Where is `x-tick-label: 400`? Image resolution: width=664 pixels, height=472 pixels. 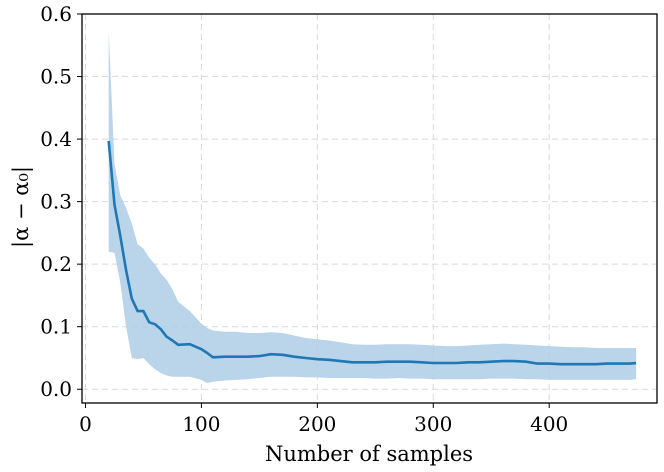 x-tick-label: 400 is located at coordinates (549, 424).